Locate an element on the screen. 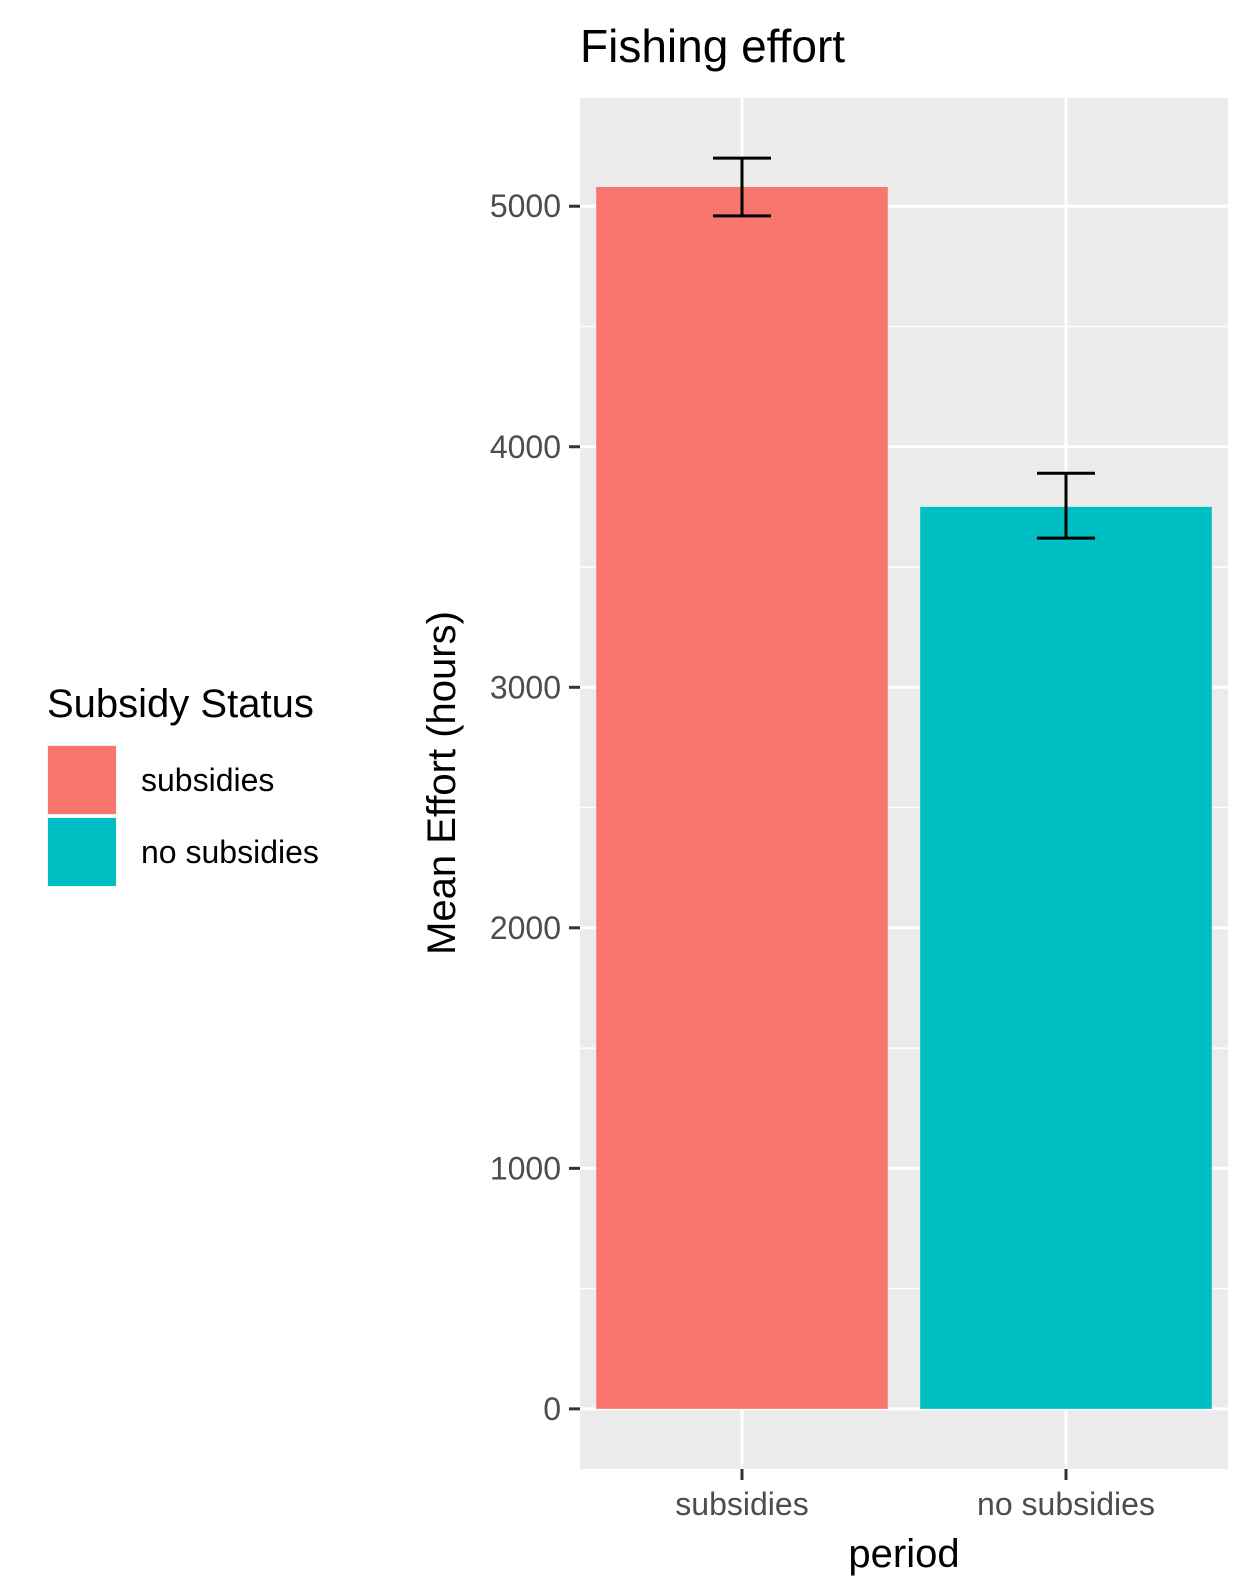 The height and width of the screenshot is (1595, 1245). chart-title: Fishing effort is located at coordinates (712, 46).